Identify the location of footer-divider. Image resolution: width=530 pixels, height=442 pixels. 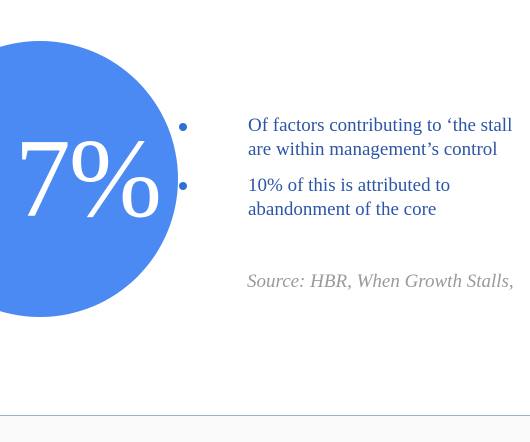
(265, 415).